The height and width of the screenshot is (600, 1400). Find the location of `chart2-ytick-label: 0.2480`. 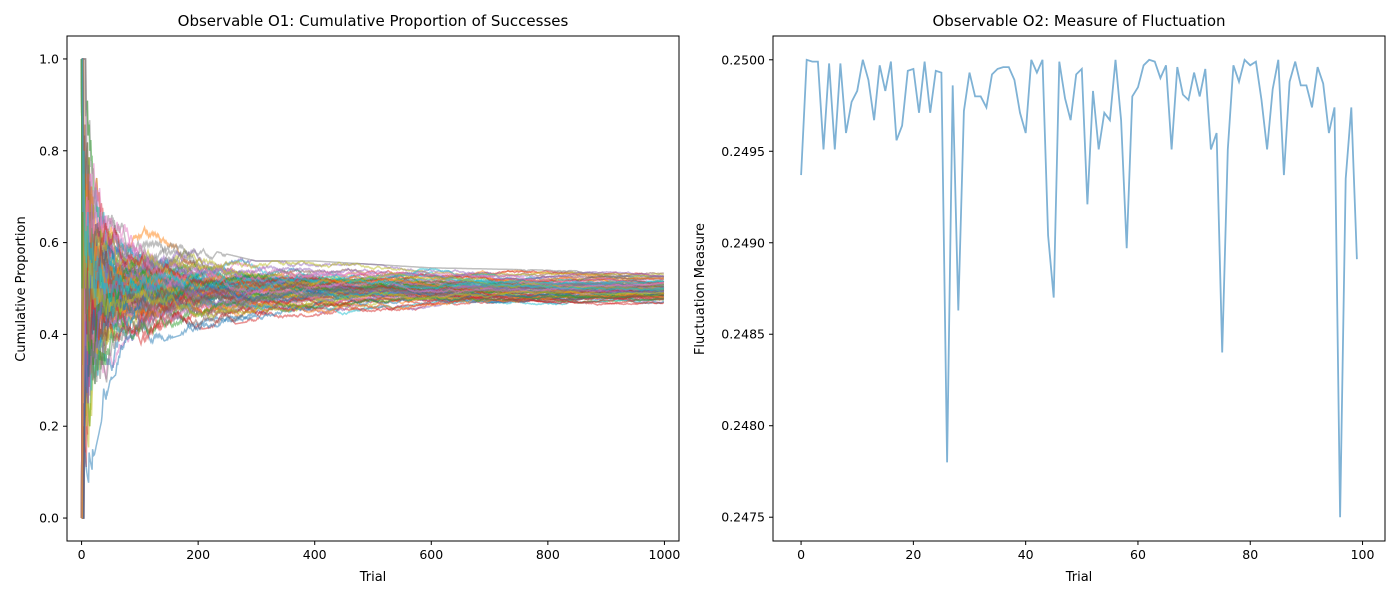

chart2-ytick-label: 0.2480 is located at coordinates (743, 425).